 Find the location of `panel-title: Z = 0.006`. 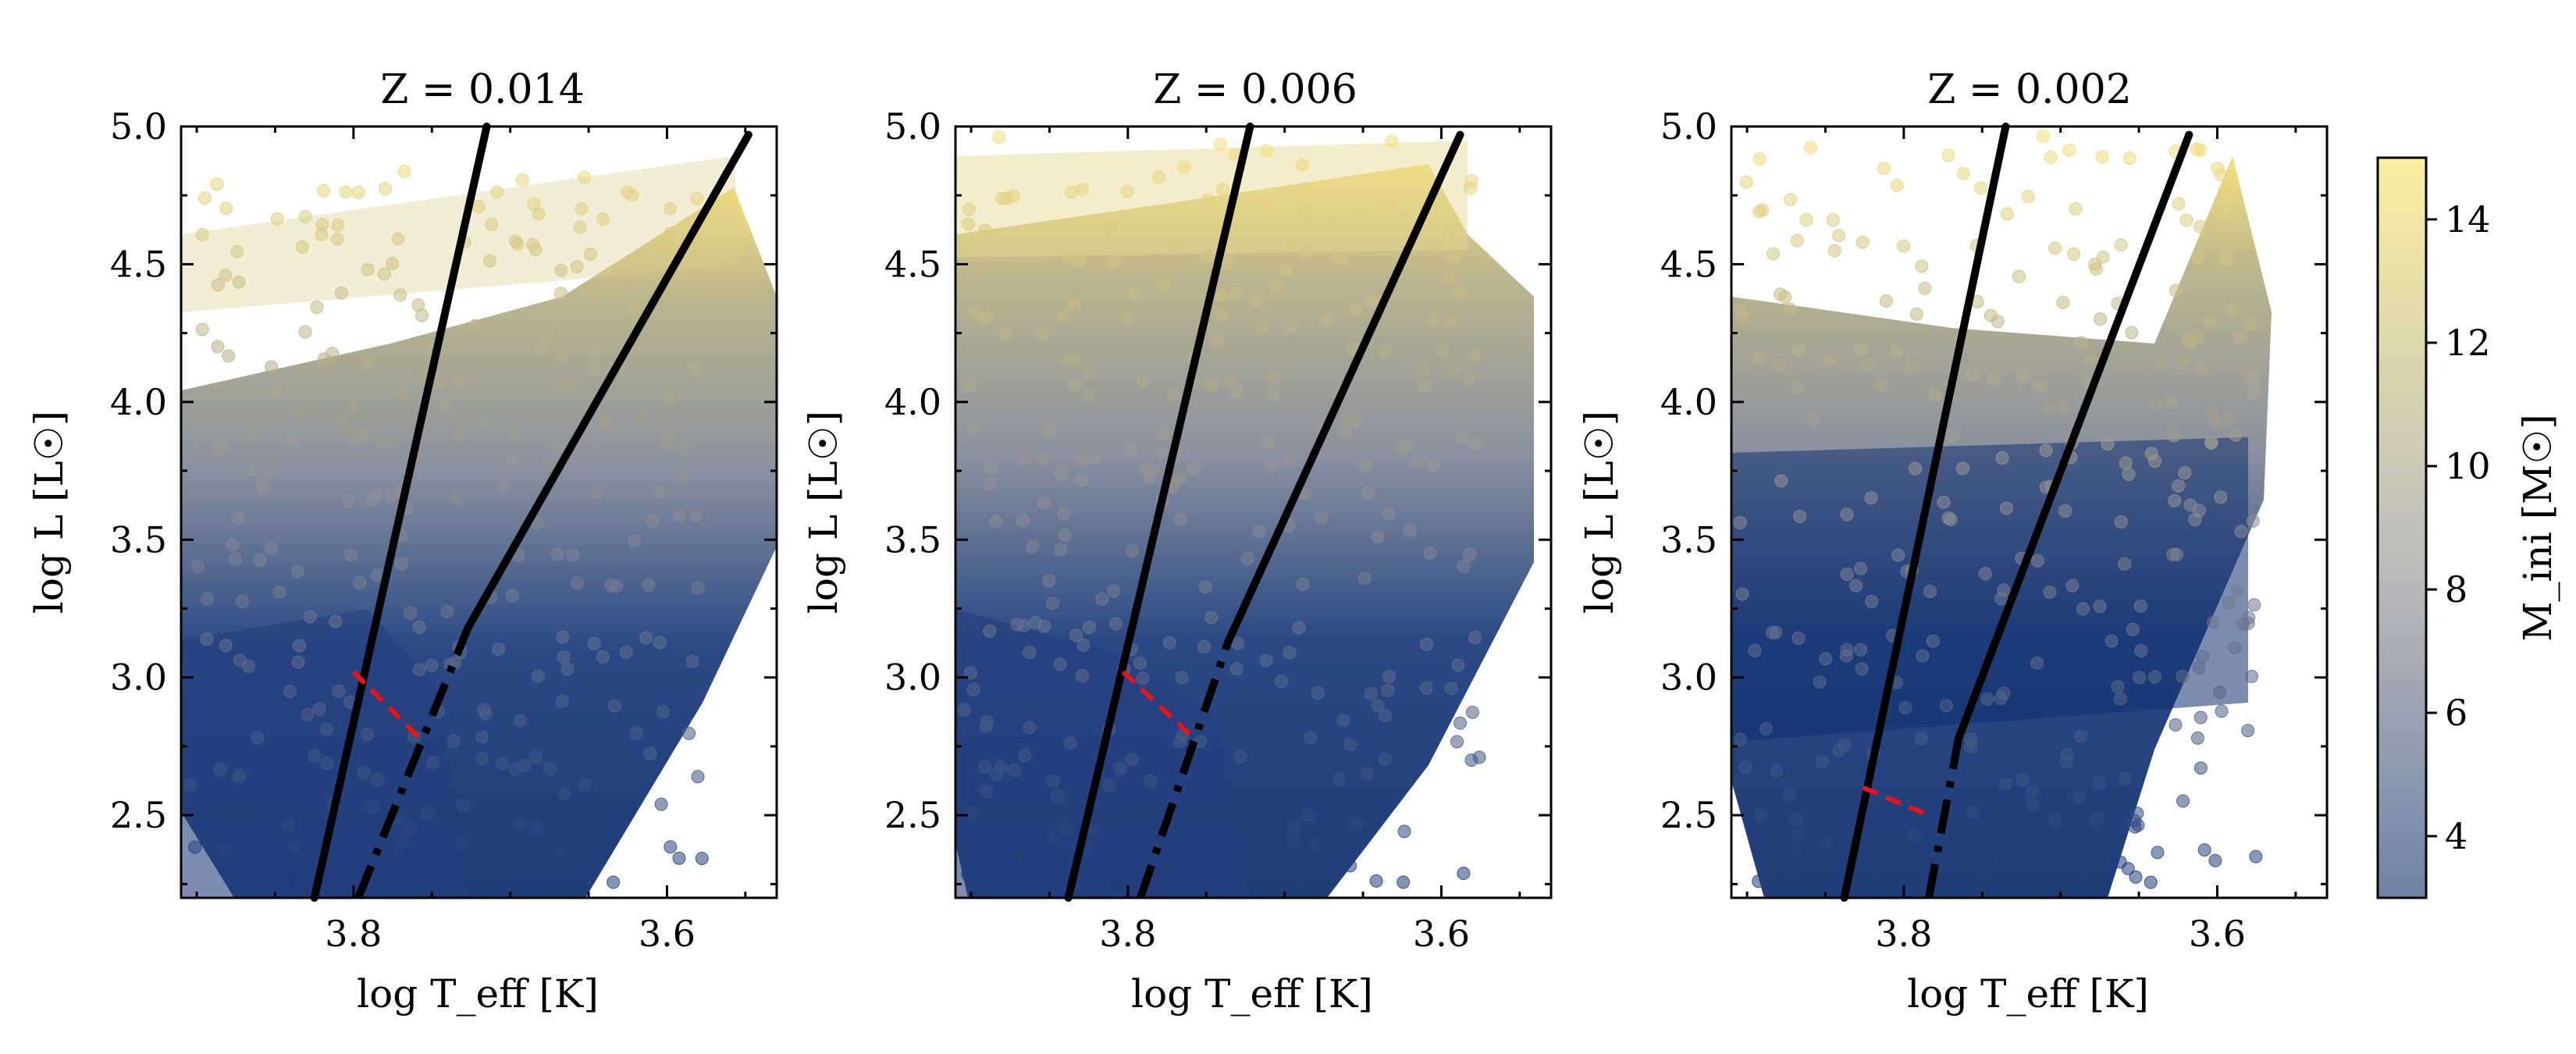

panel-title: Z = 0.006 is located at coordinates (1255, 89).